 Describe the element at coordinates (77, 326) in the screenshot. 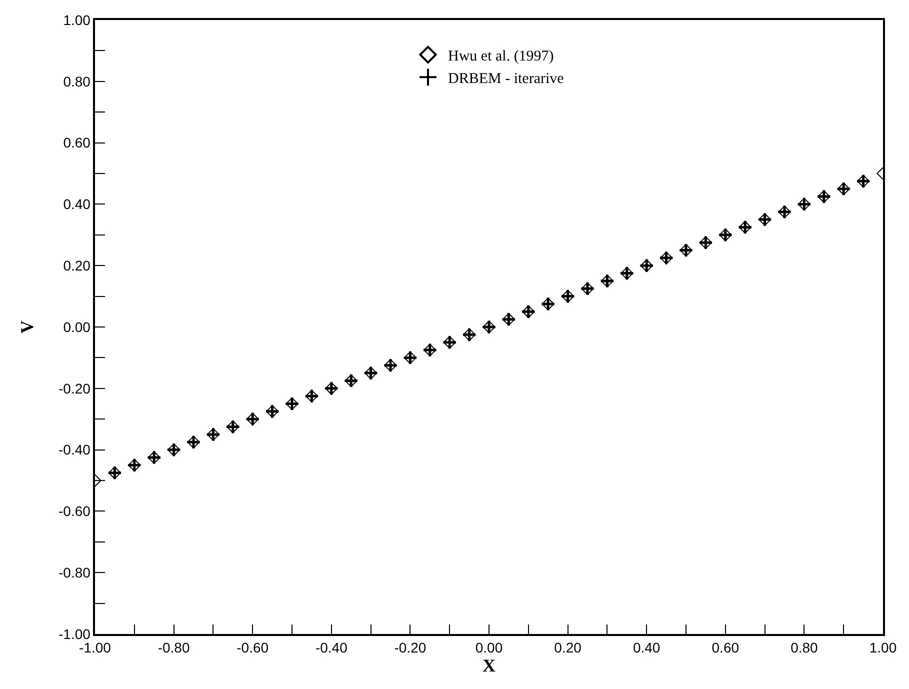

I see `y-tick-label: 0.00` at that location.